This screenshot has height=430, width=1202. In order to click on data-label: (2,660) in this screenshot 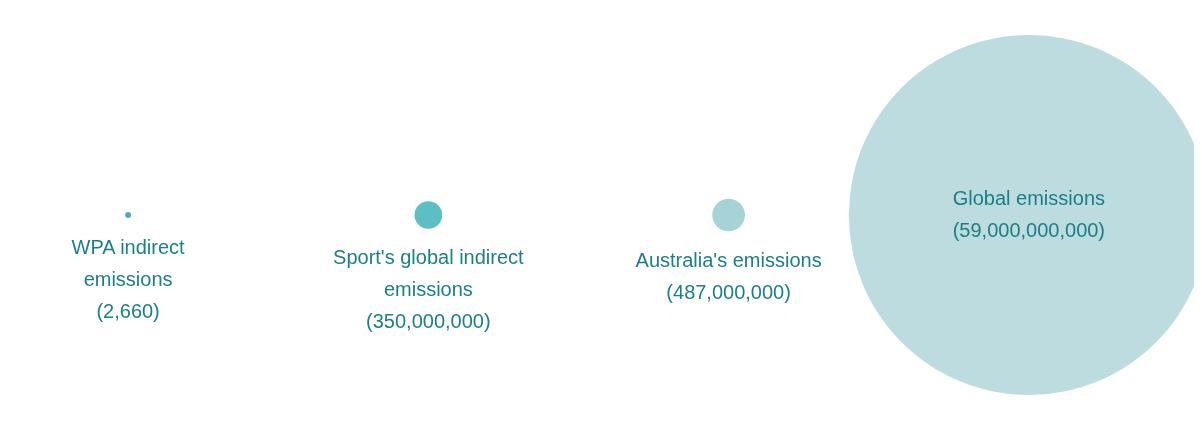, I will do `click(128, 310)`.